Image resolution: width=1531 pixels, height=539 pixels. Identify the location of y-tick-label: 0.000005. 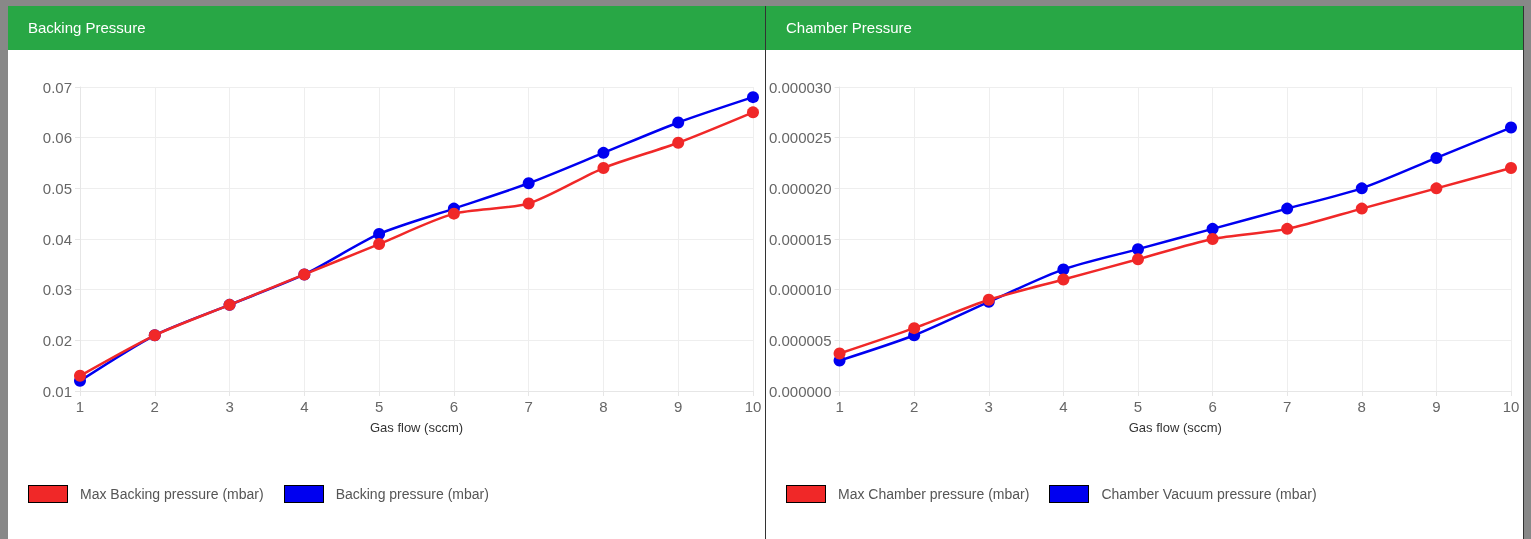
(800, 340).